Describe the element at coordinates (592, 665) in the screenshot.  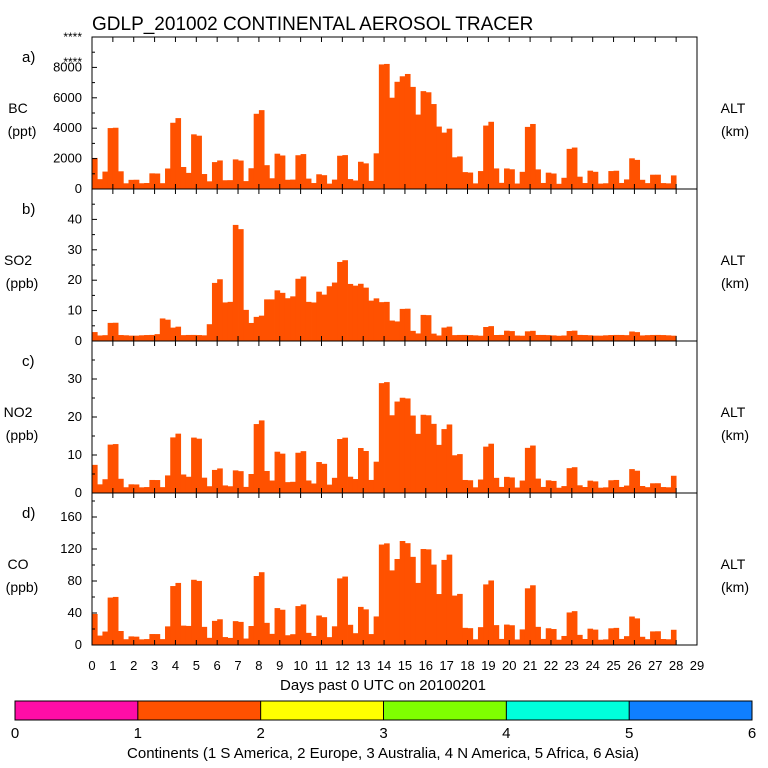
I see `x-tick-label: 24` at that location.